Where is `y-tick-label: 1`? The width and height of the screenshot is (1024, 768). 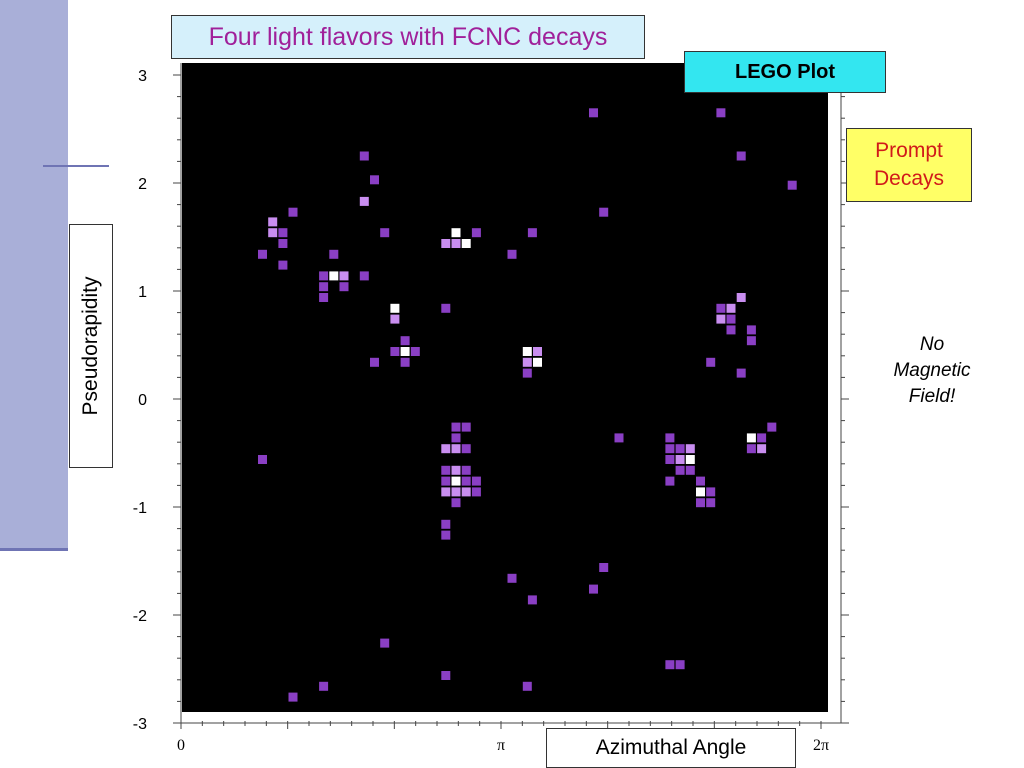 y-tick-label: 1 is located at coordinates (142, 292).